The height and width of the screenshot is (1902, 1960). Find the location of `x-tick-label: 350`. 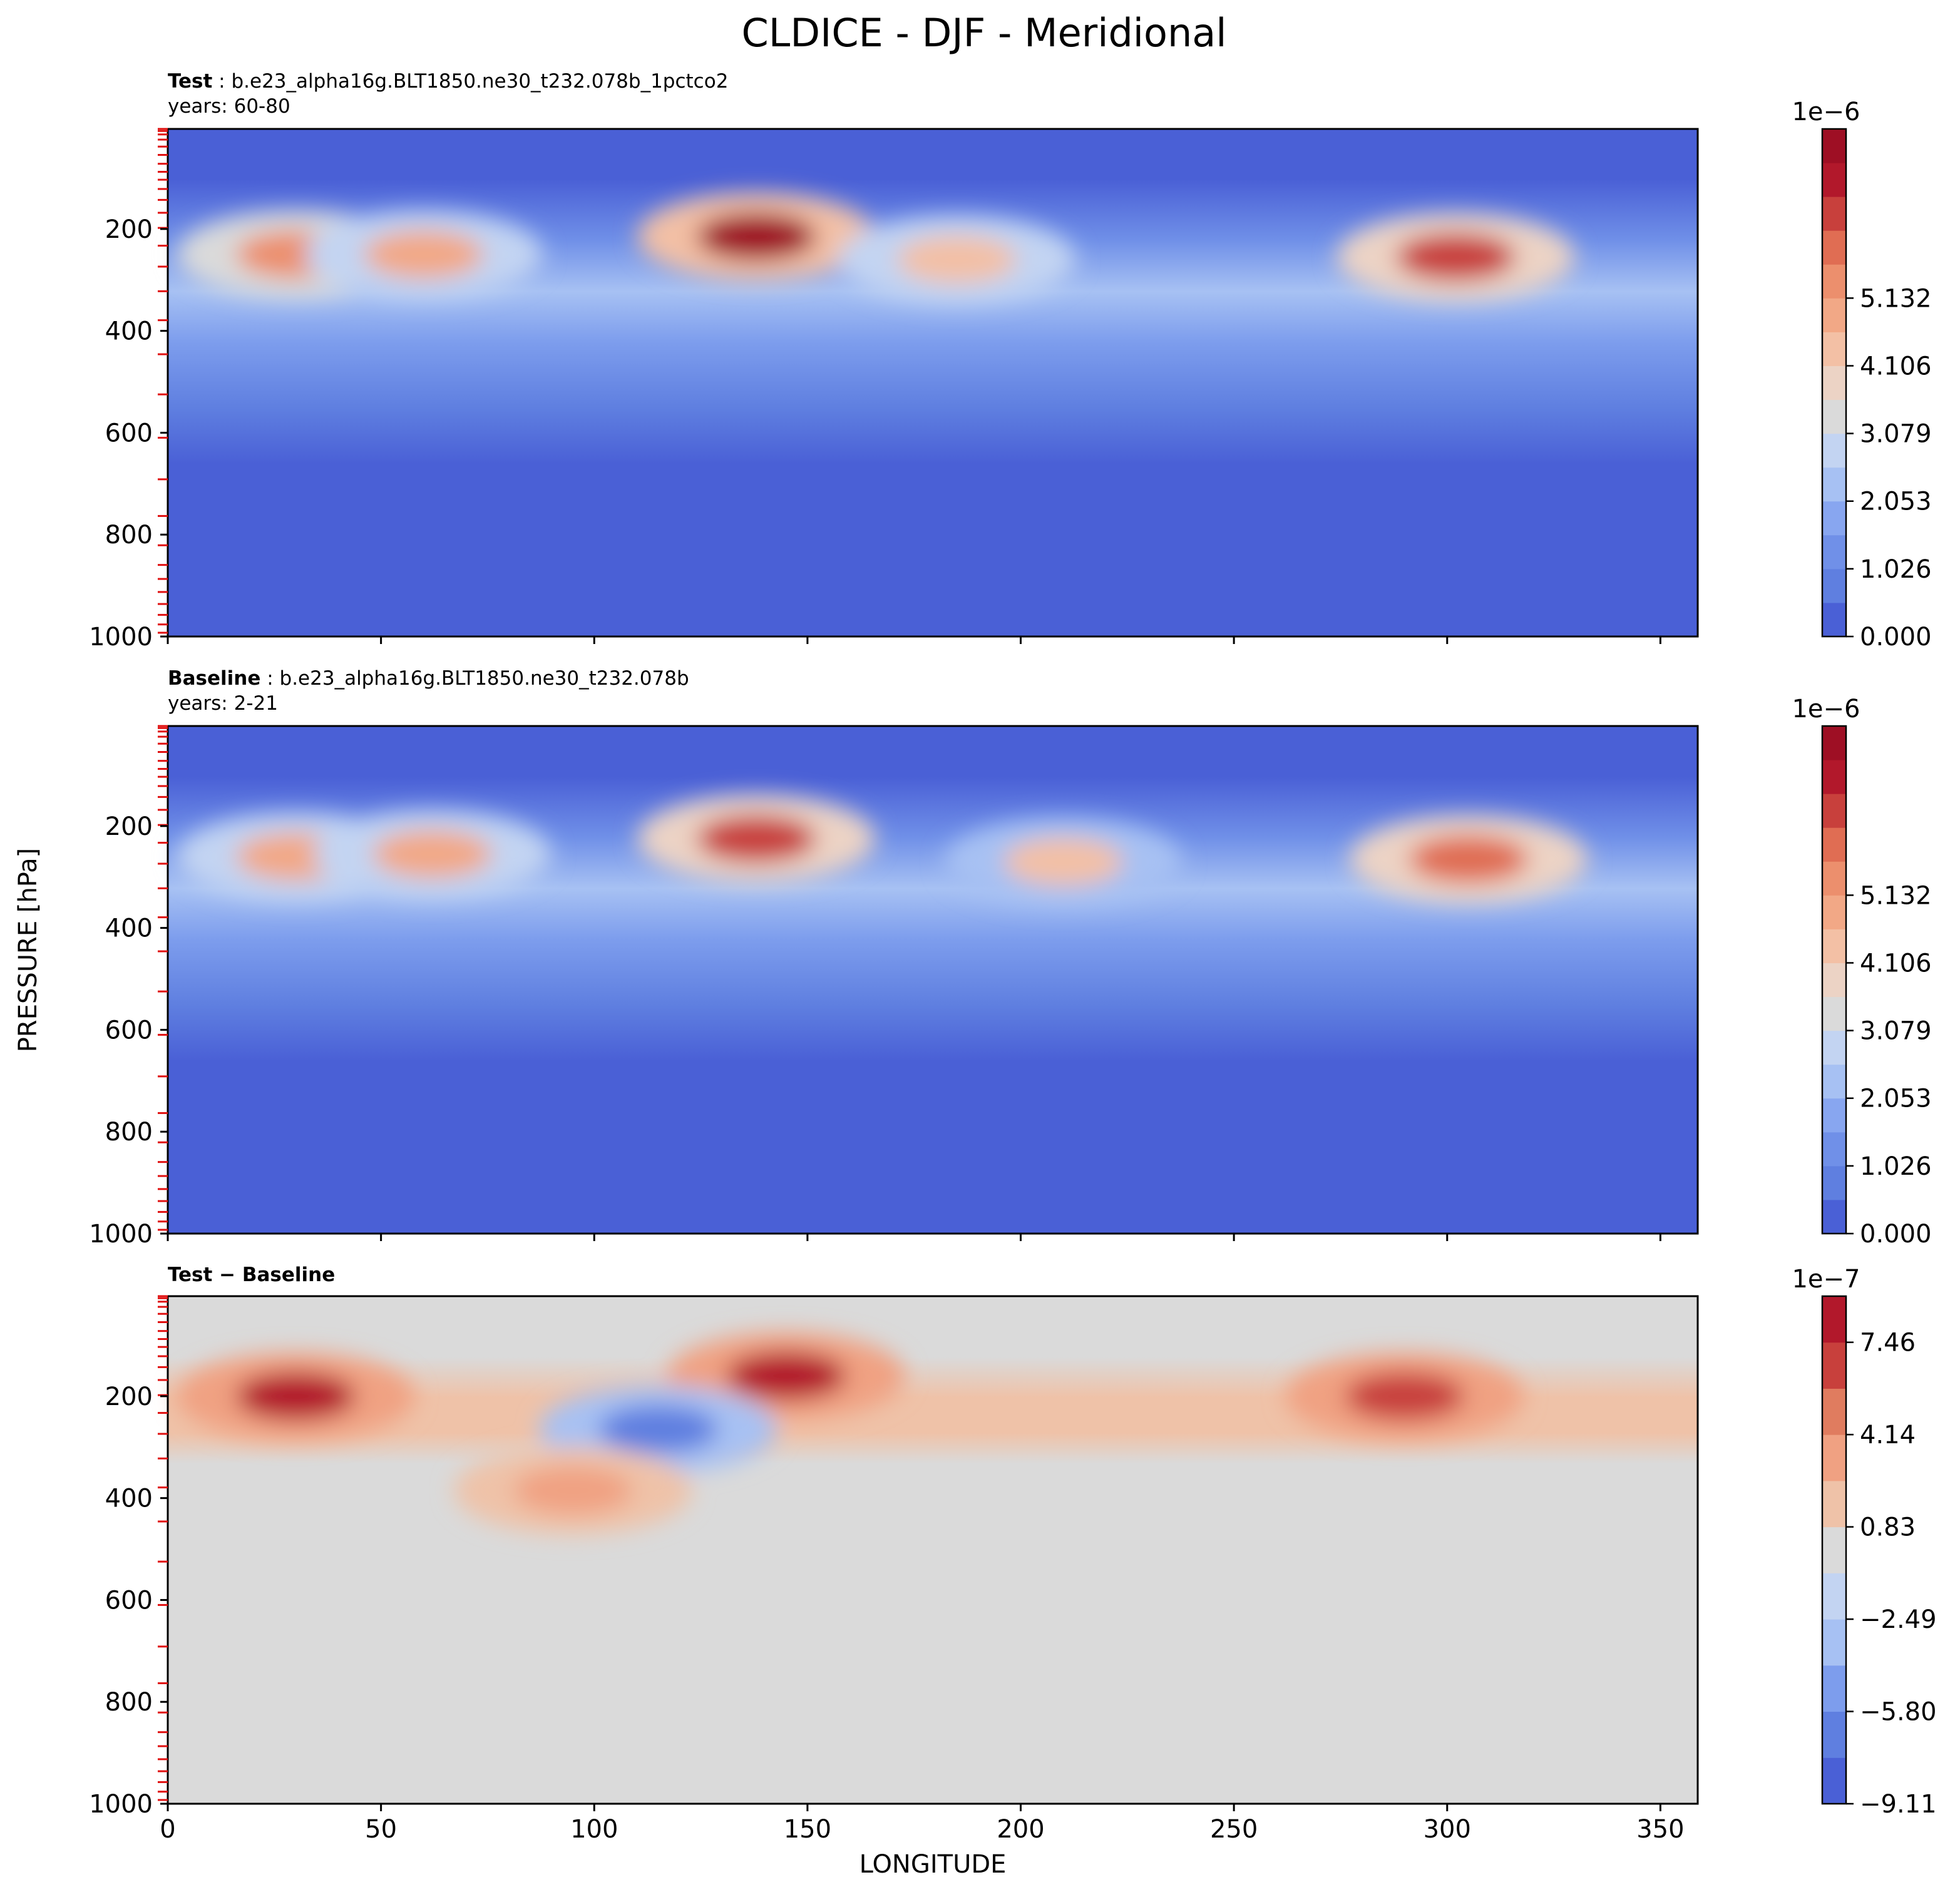

x-tick-label: 350 is located at coordinates (1660, 1830).